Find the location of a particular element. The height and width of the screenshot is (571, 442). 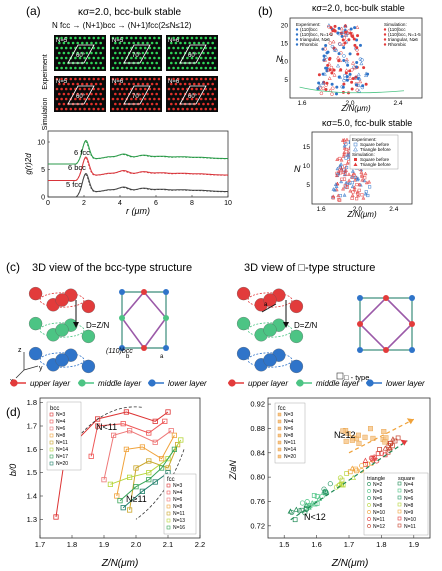

d-left-ylabel: b/0 is located at coordinates (13, 470).